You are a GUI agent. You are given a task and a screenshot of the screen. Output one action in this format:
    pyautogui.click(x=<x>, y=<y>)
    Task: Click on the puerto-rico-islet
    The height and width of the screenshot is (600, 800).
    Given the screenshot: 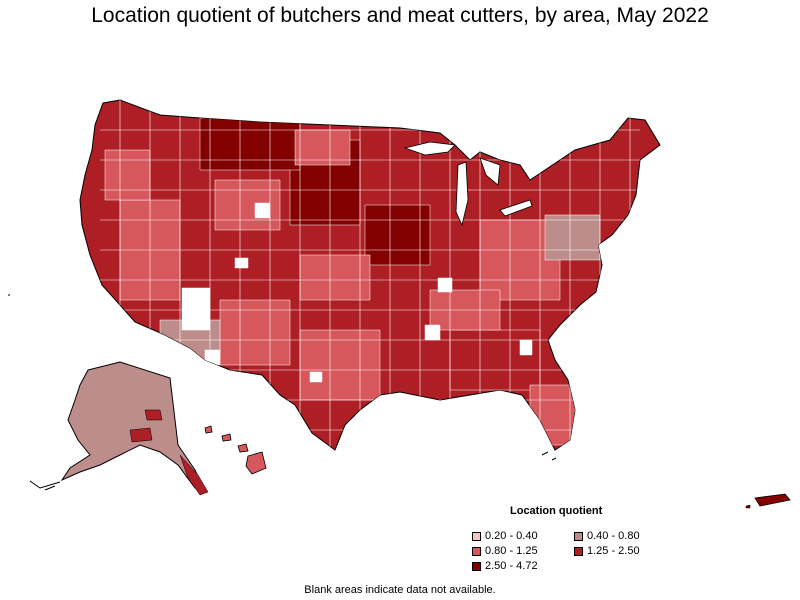 What is the action you would take?
    pyautogui.click(x=748, y=506)
    